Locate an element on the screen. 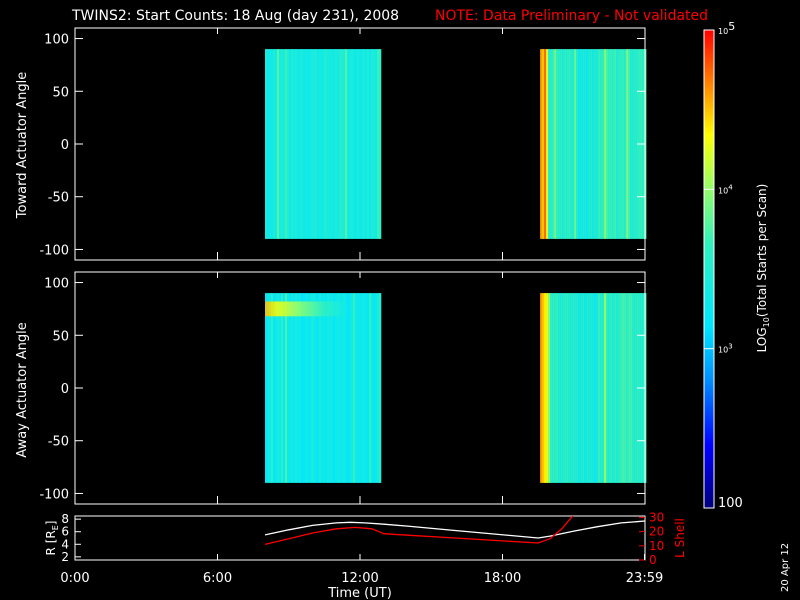 Image resolution: width=800 pixels, height=600 pixels. colorbar-gradient is located at coordinates (709, 269).